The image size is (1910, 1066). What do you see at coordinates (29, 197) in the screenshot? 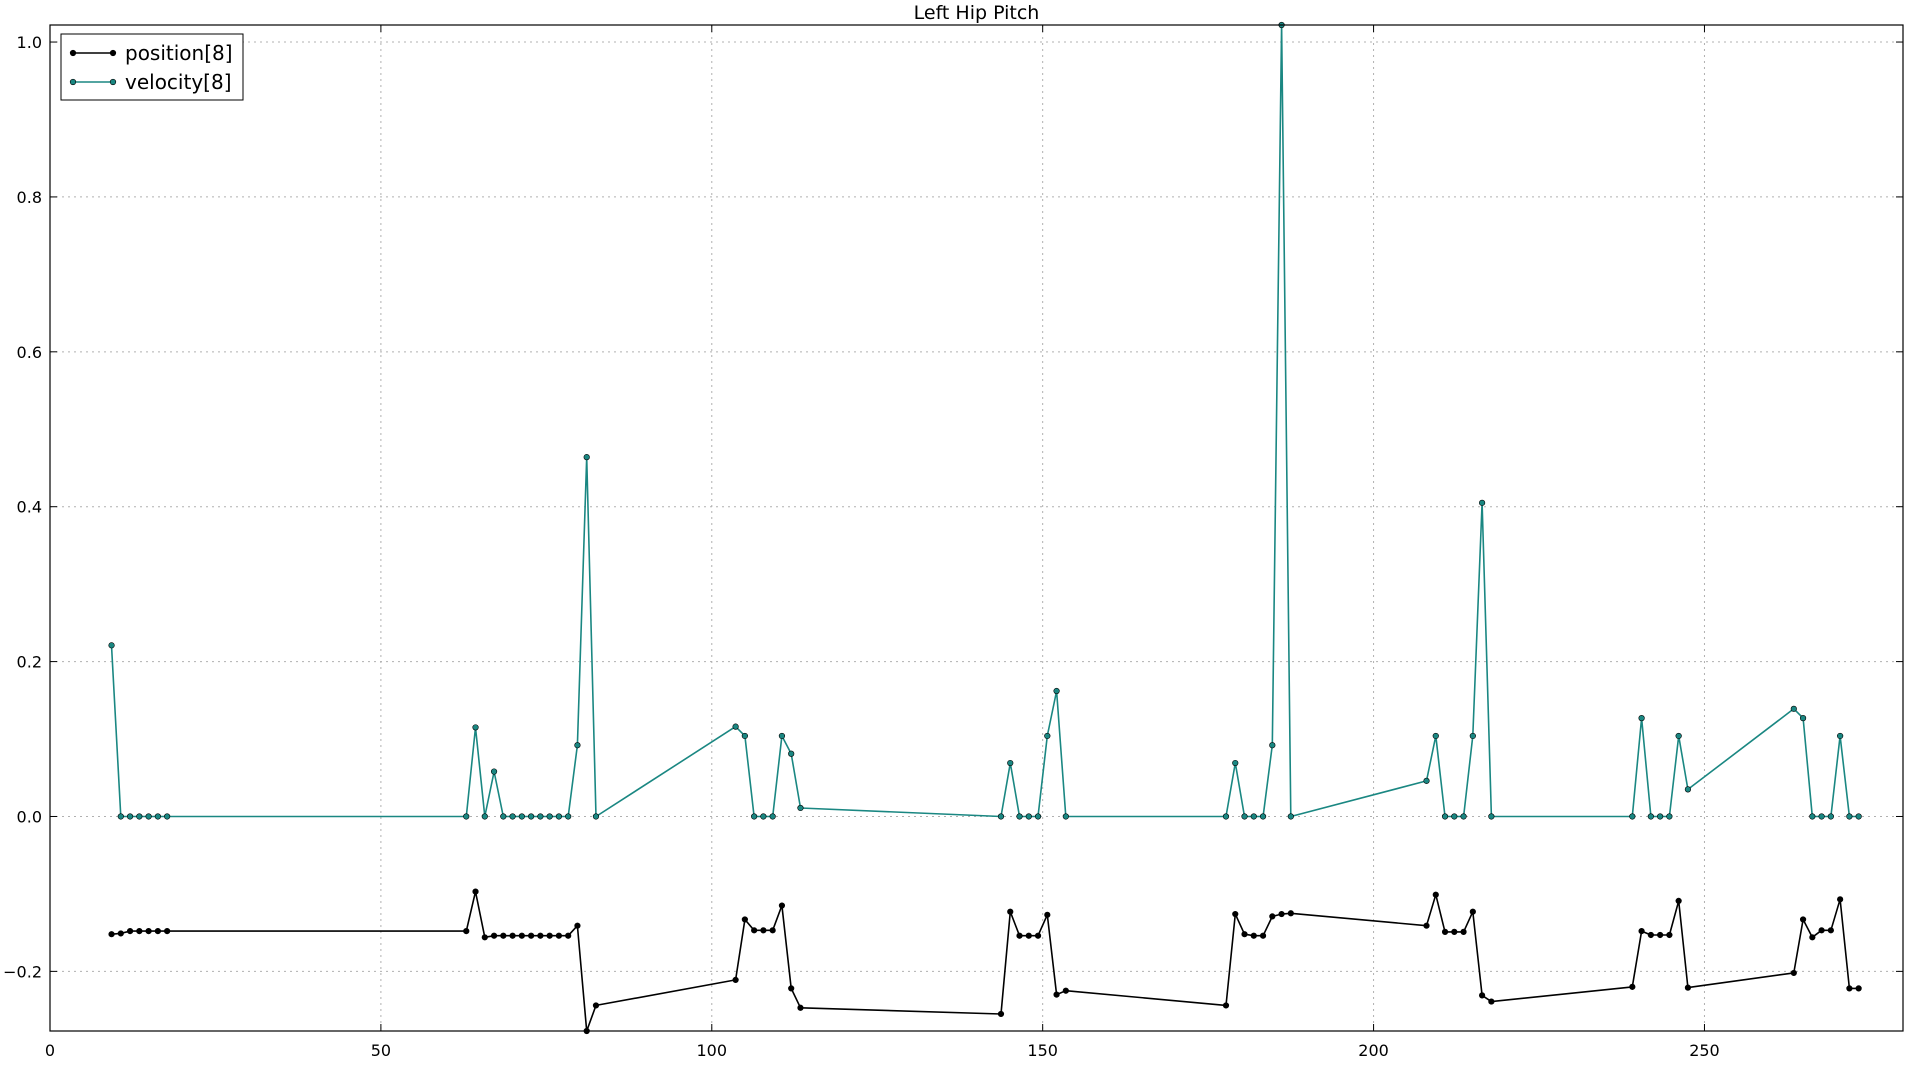
I see `y-tick-label: 0.8` at bounding box center [29, 197].